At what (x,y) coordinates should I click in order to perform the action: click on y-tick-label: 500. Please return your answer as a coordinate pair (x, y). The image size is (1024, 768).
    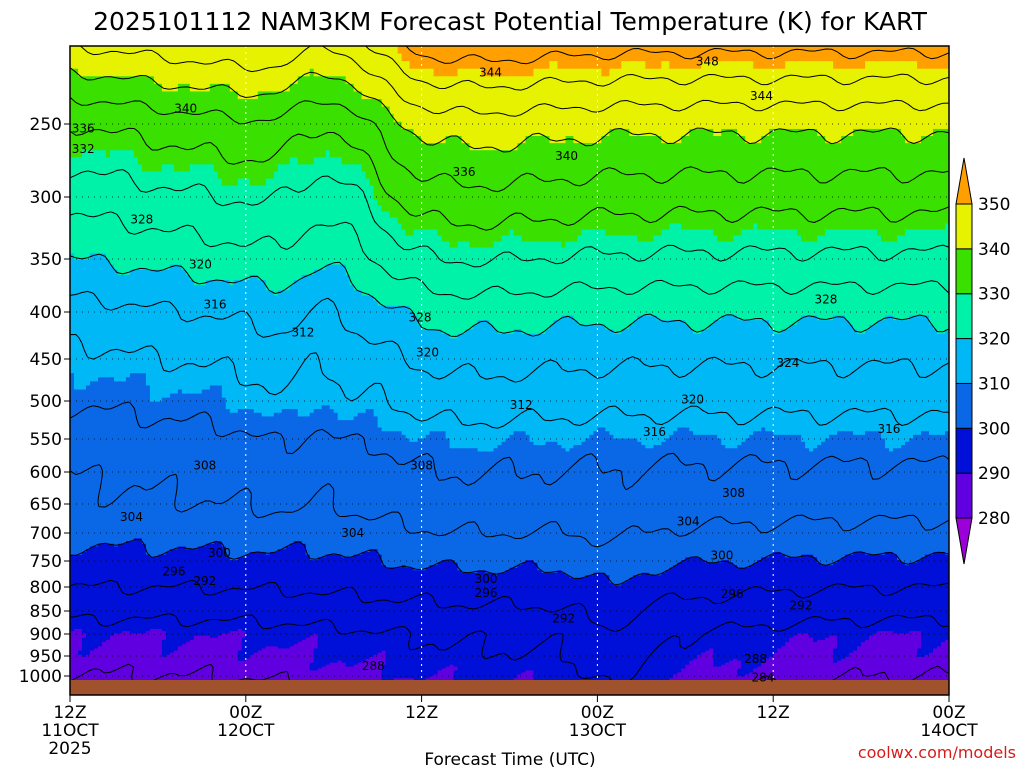
    Looking at the image, I should click on (46, 402).